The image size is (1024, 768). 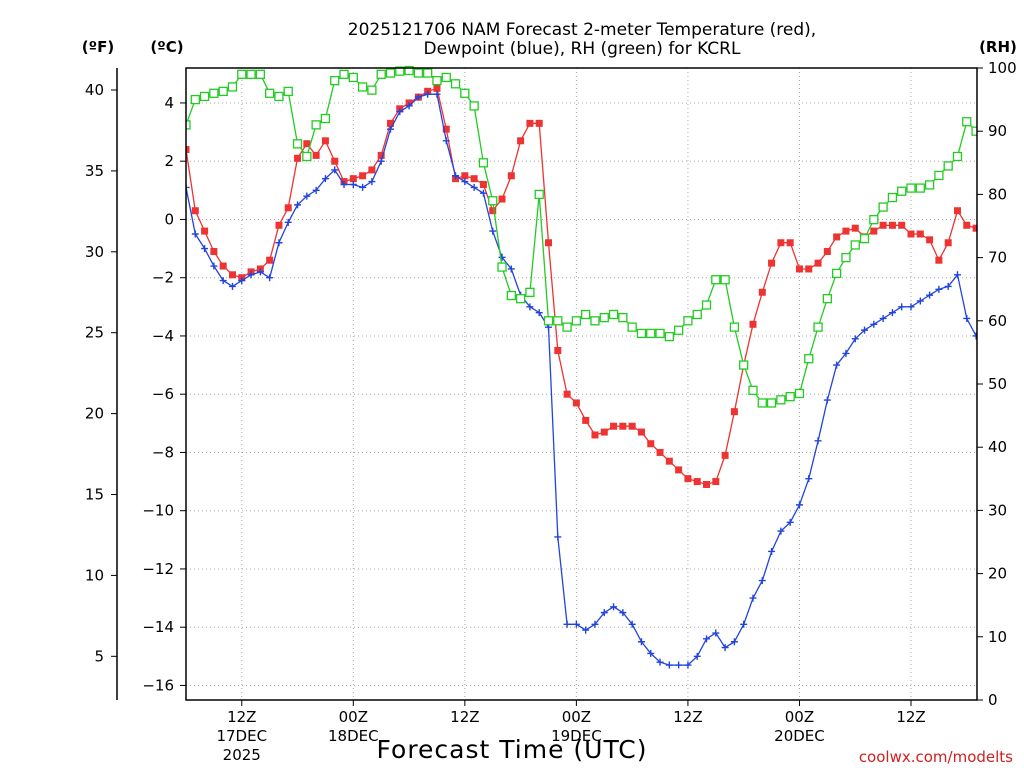 What do you see at coordinates (576, 736) in the screenshot?
I see `x-tick-label-date: 19DEC` at bounding box center [576, 736].